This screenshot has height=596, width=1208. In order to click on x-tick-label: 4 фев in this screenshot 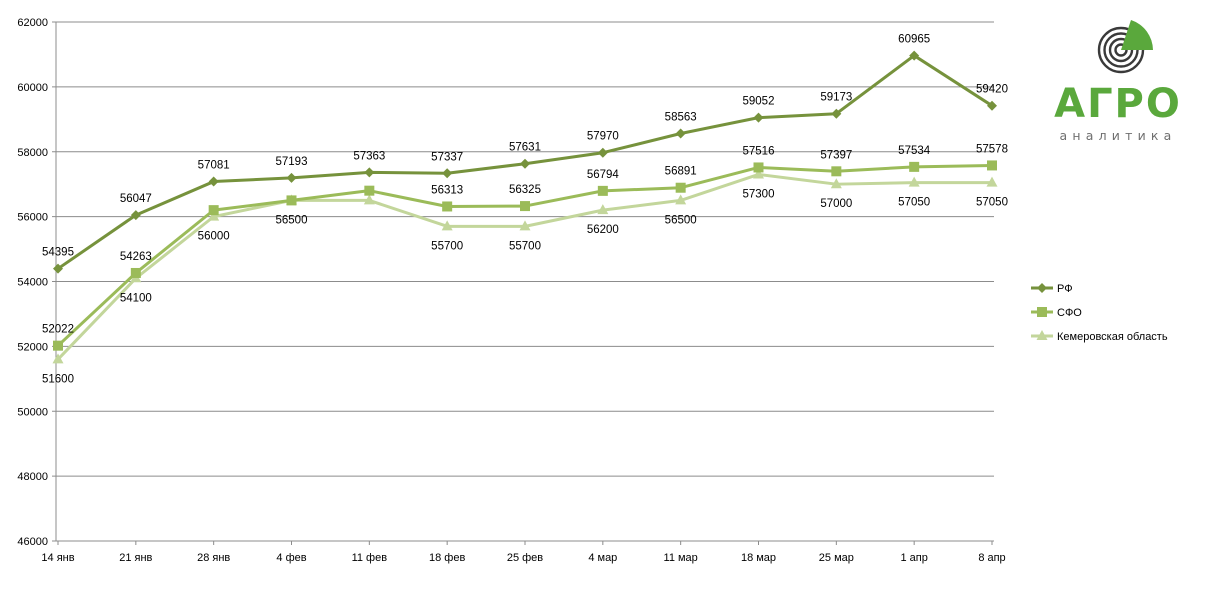, I will do `click(291, 558)`.